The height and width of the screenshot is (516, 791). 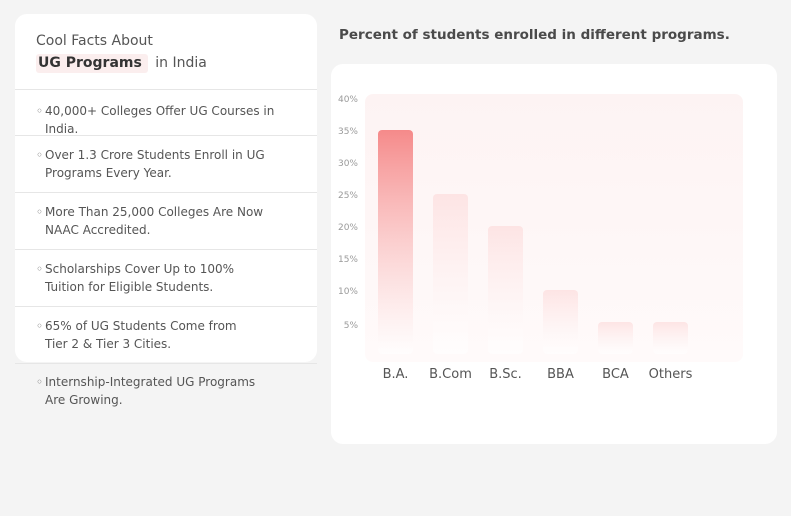 What do you see at coordinates (348, 164) in the screenshot?
I see `y-tick-label: 30%` at bounding box center [348, 164].